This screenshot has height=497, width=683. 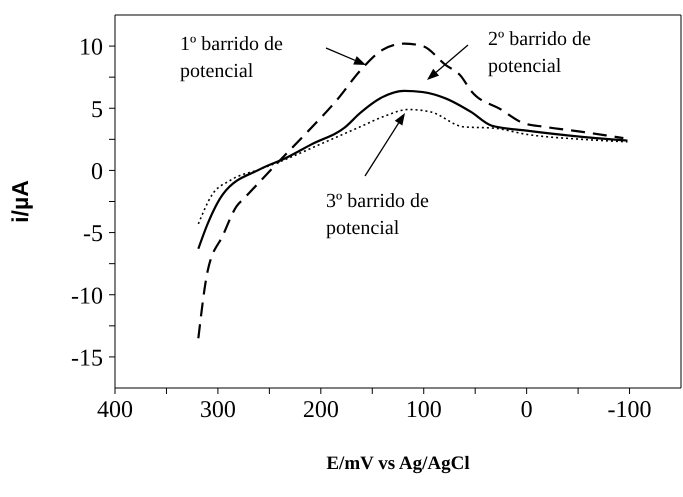 What do you see at coordinates (97, 109) in the screenshot?
I see `y-tick-label: 5` at bounding box center [97, 109].